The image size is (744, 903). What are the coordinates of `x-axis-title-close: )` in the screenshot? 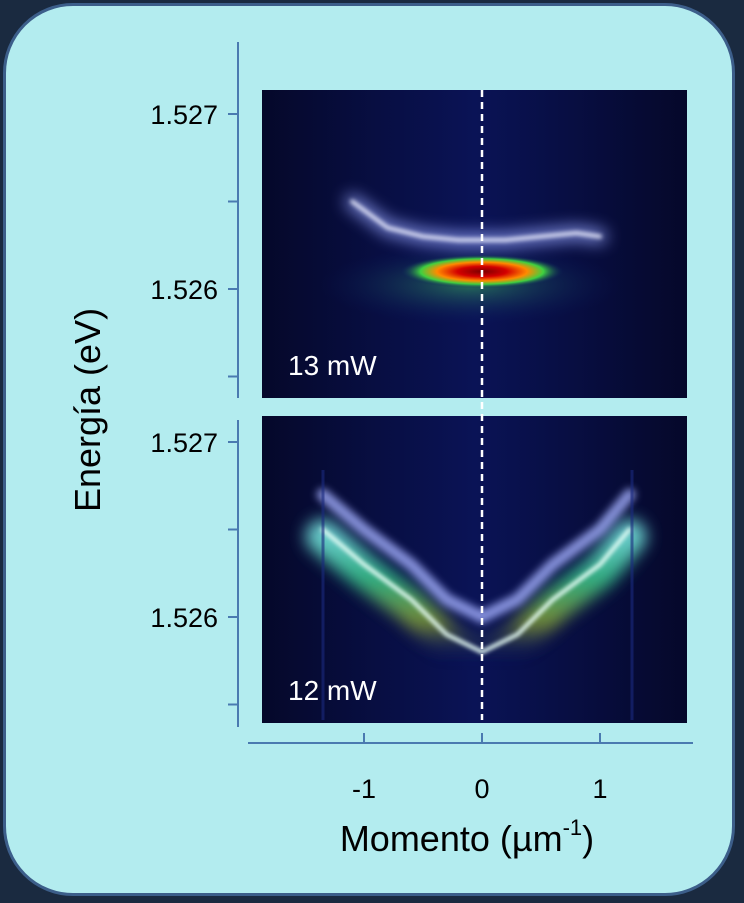 It's located at (588, 838).